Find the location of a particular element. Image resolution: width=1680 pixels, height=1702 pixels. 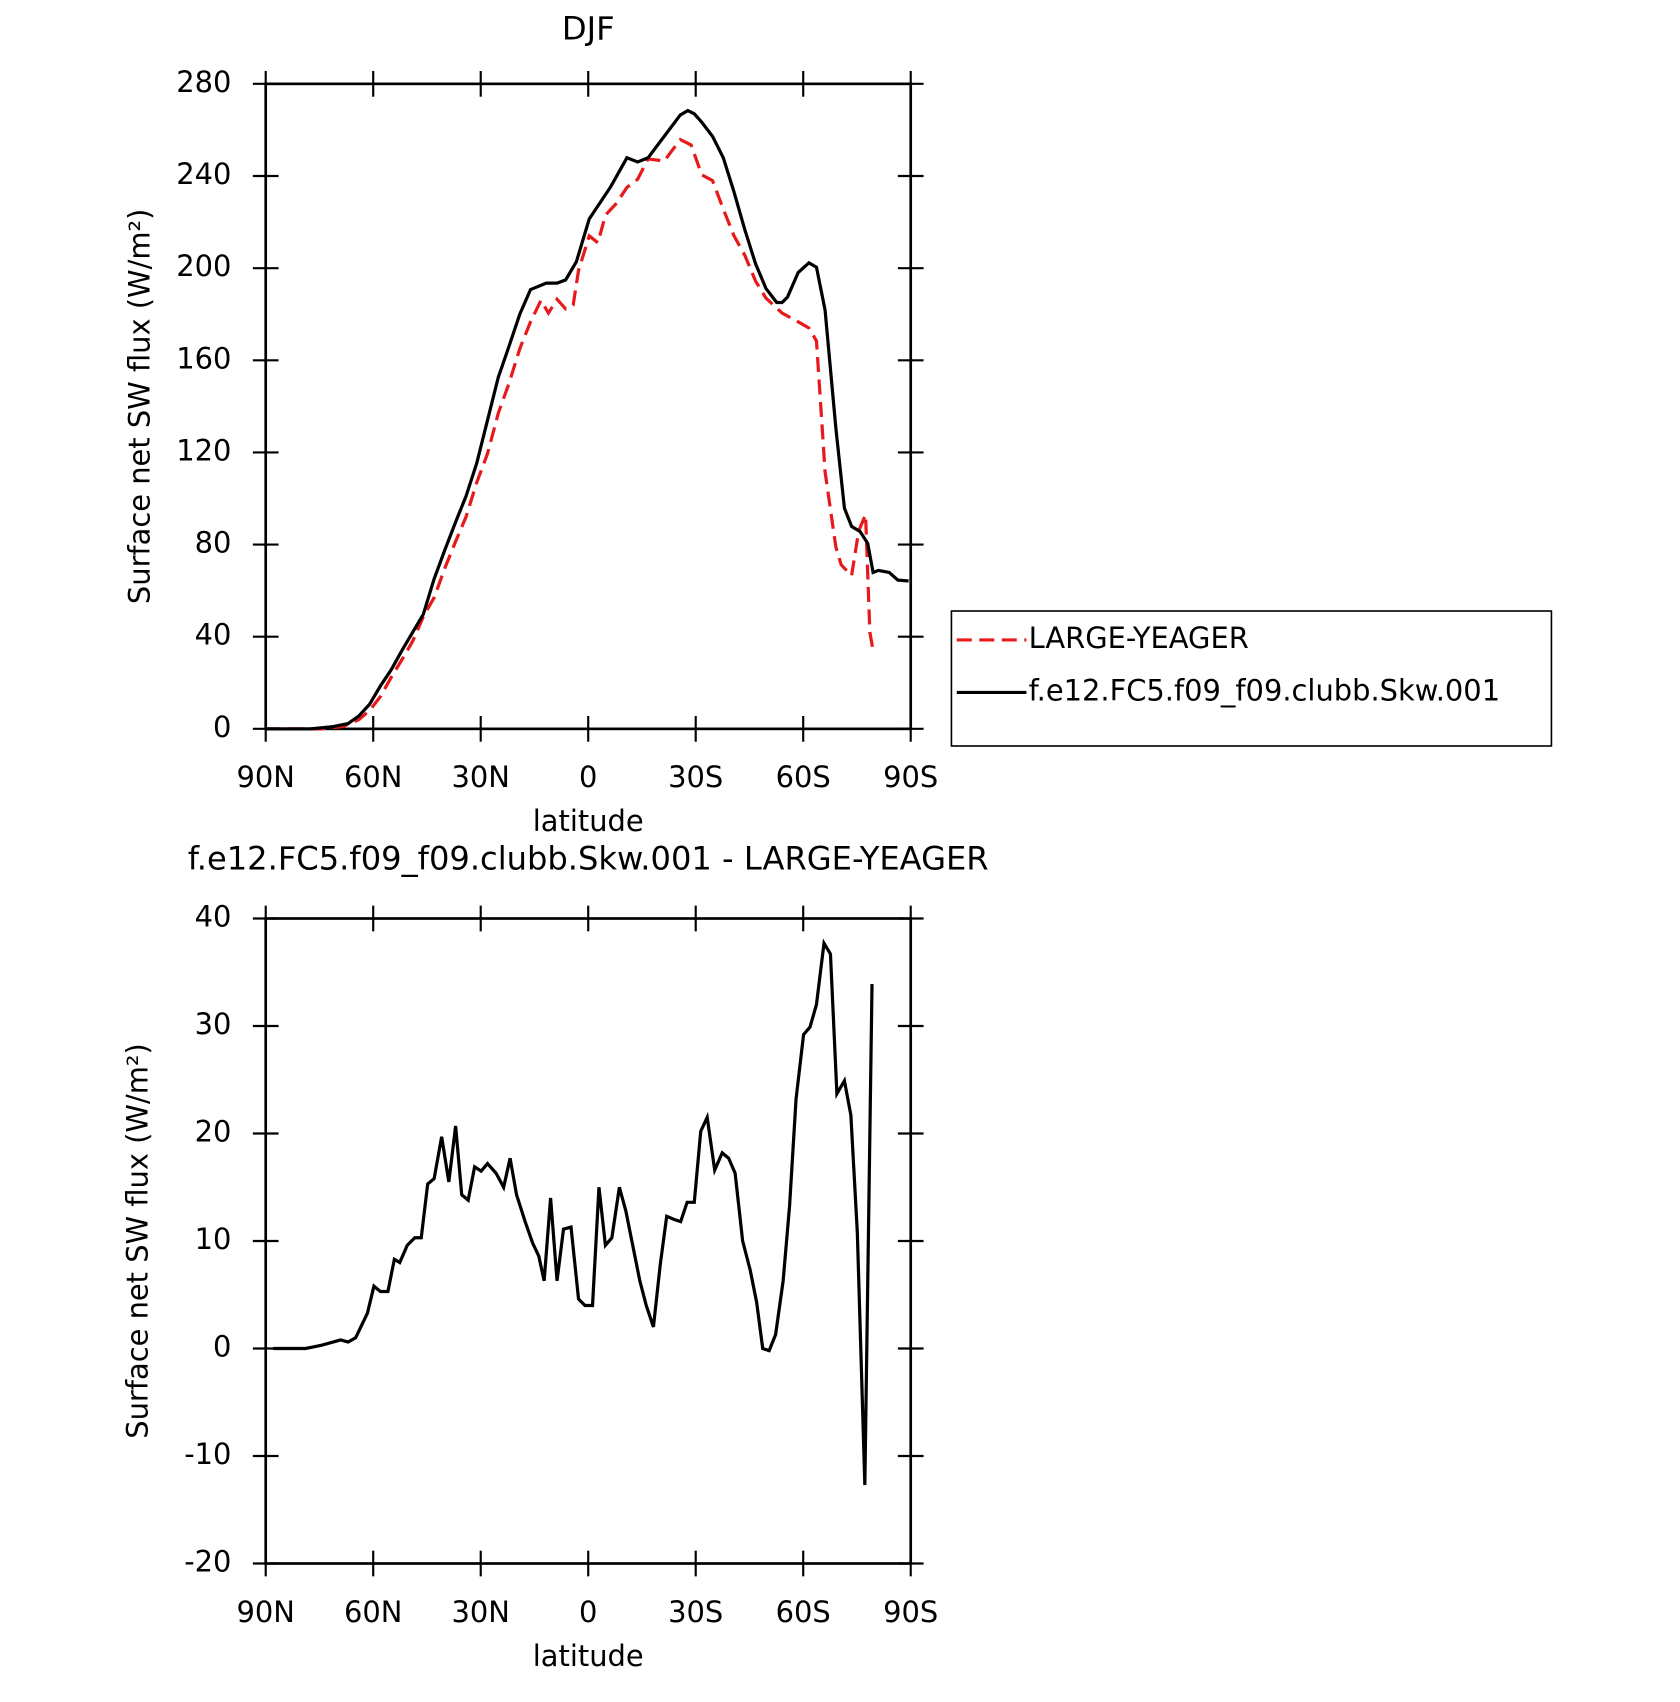

y-tick-label: 10 is located at coordinates (213, 1239).